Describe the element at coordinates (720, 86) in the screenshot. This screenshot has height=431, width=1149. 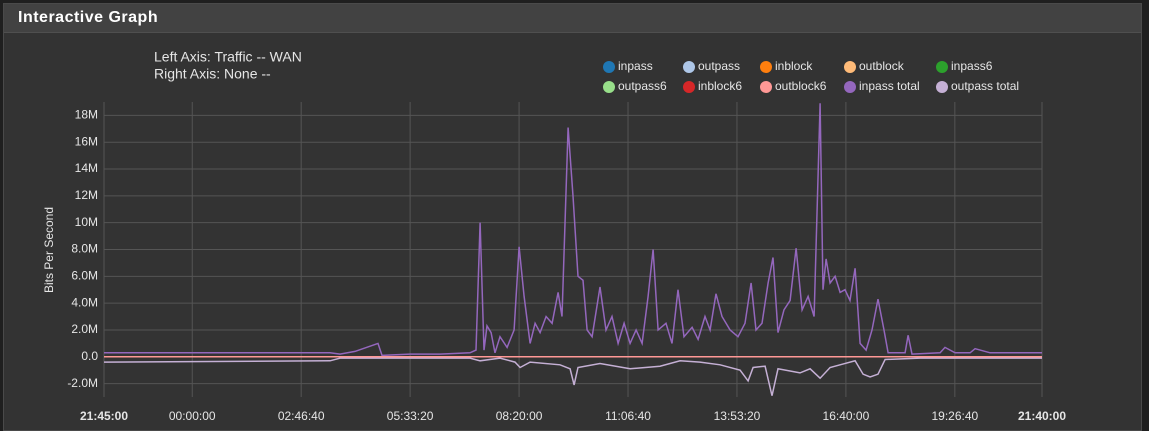
I see `legend-label: inblock6` at that location.